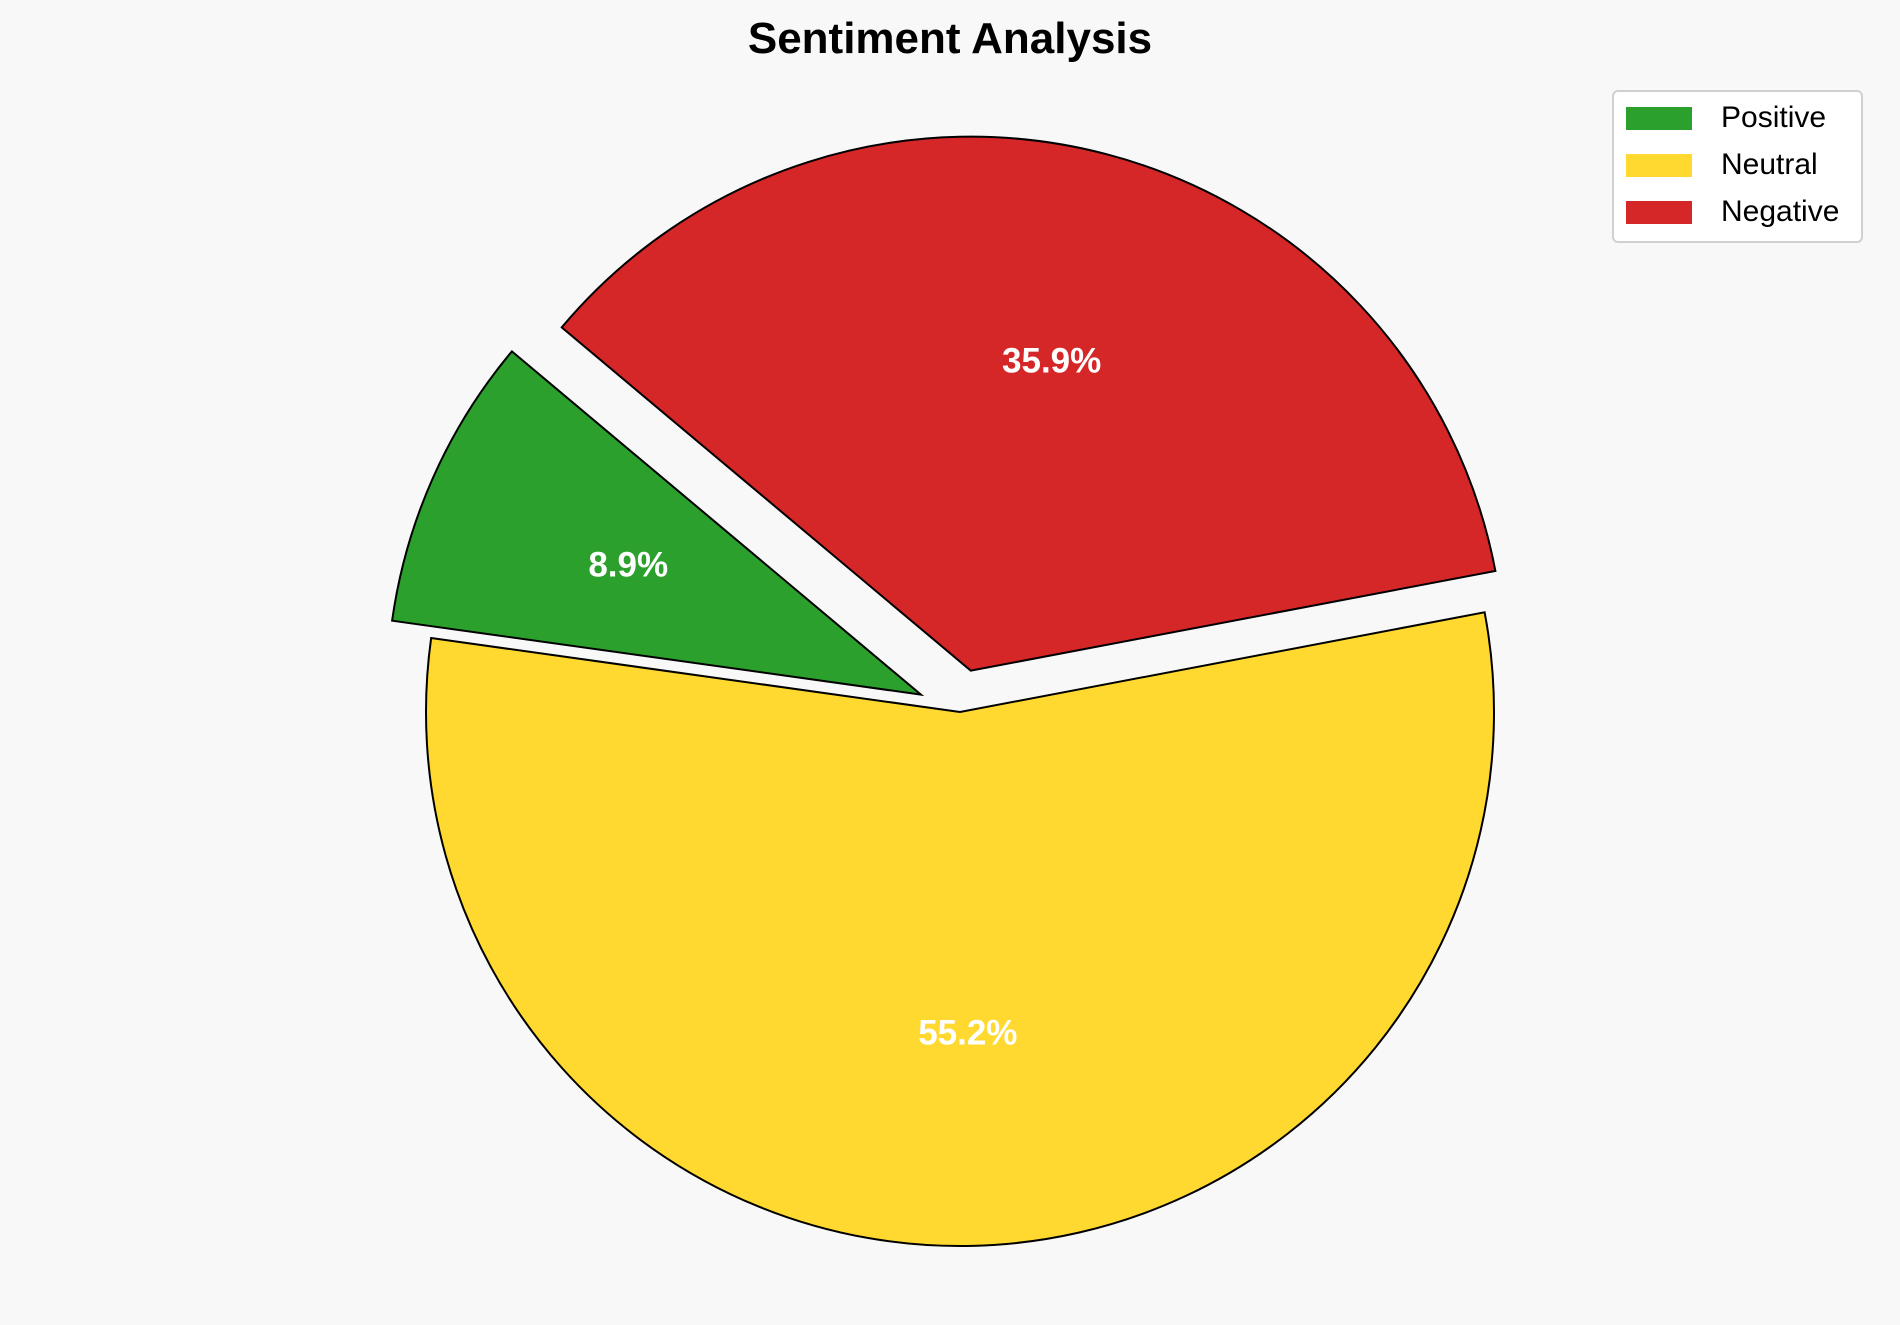  I want to click on legend-entry-positive: Positive, so click(1726, 117).